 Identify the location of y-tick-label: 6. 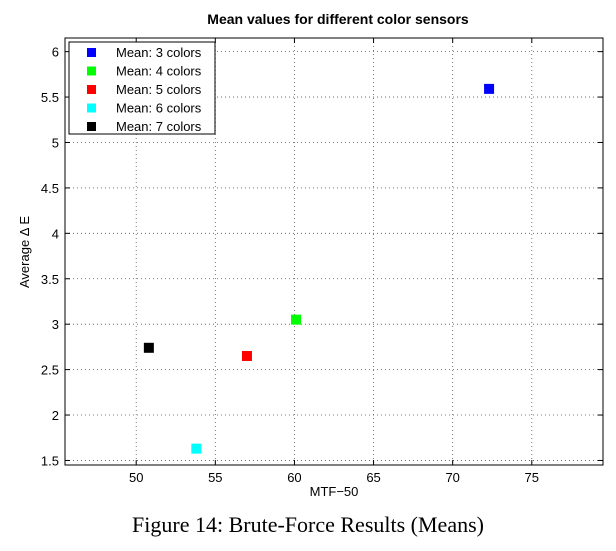
(55, 52).